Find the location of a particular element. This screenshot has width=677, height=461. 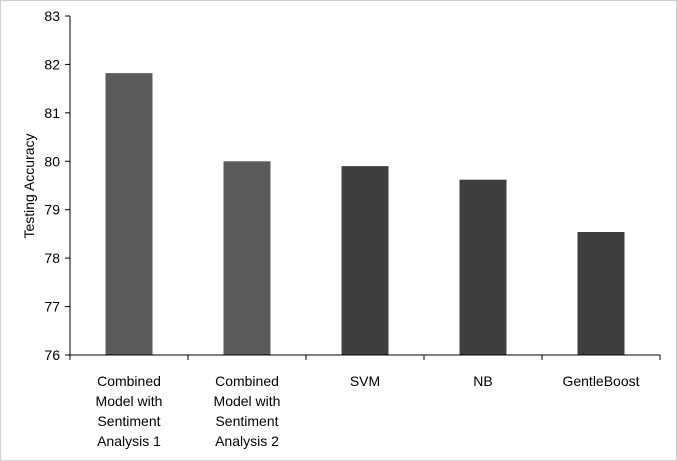

y-tick-label: 79 is located at coordinates (52, 210).